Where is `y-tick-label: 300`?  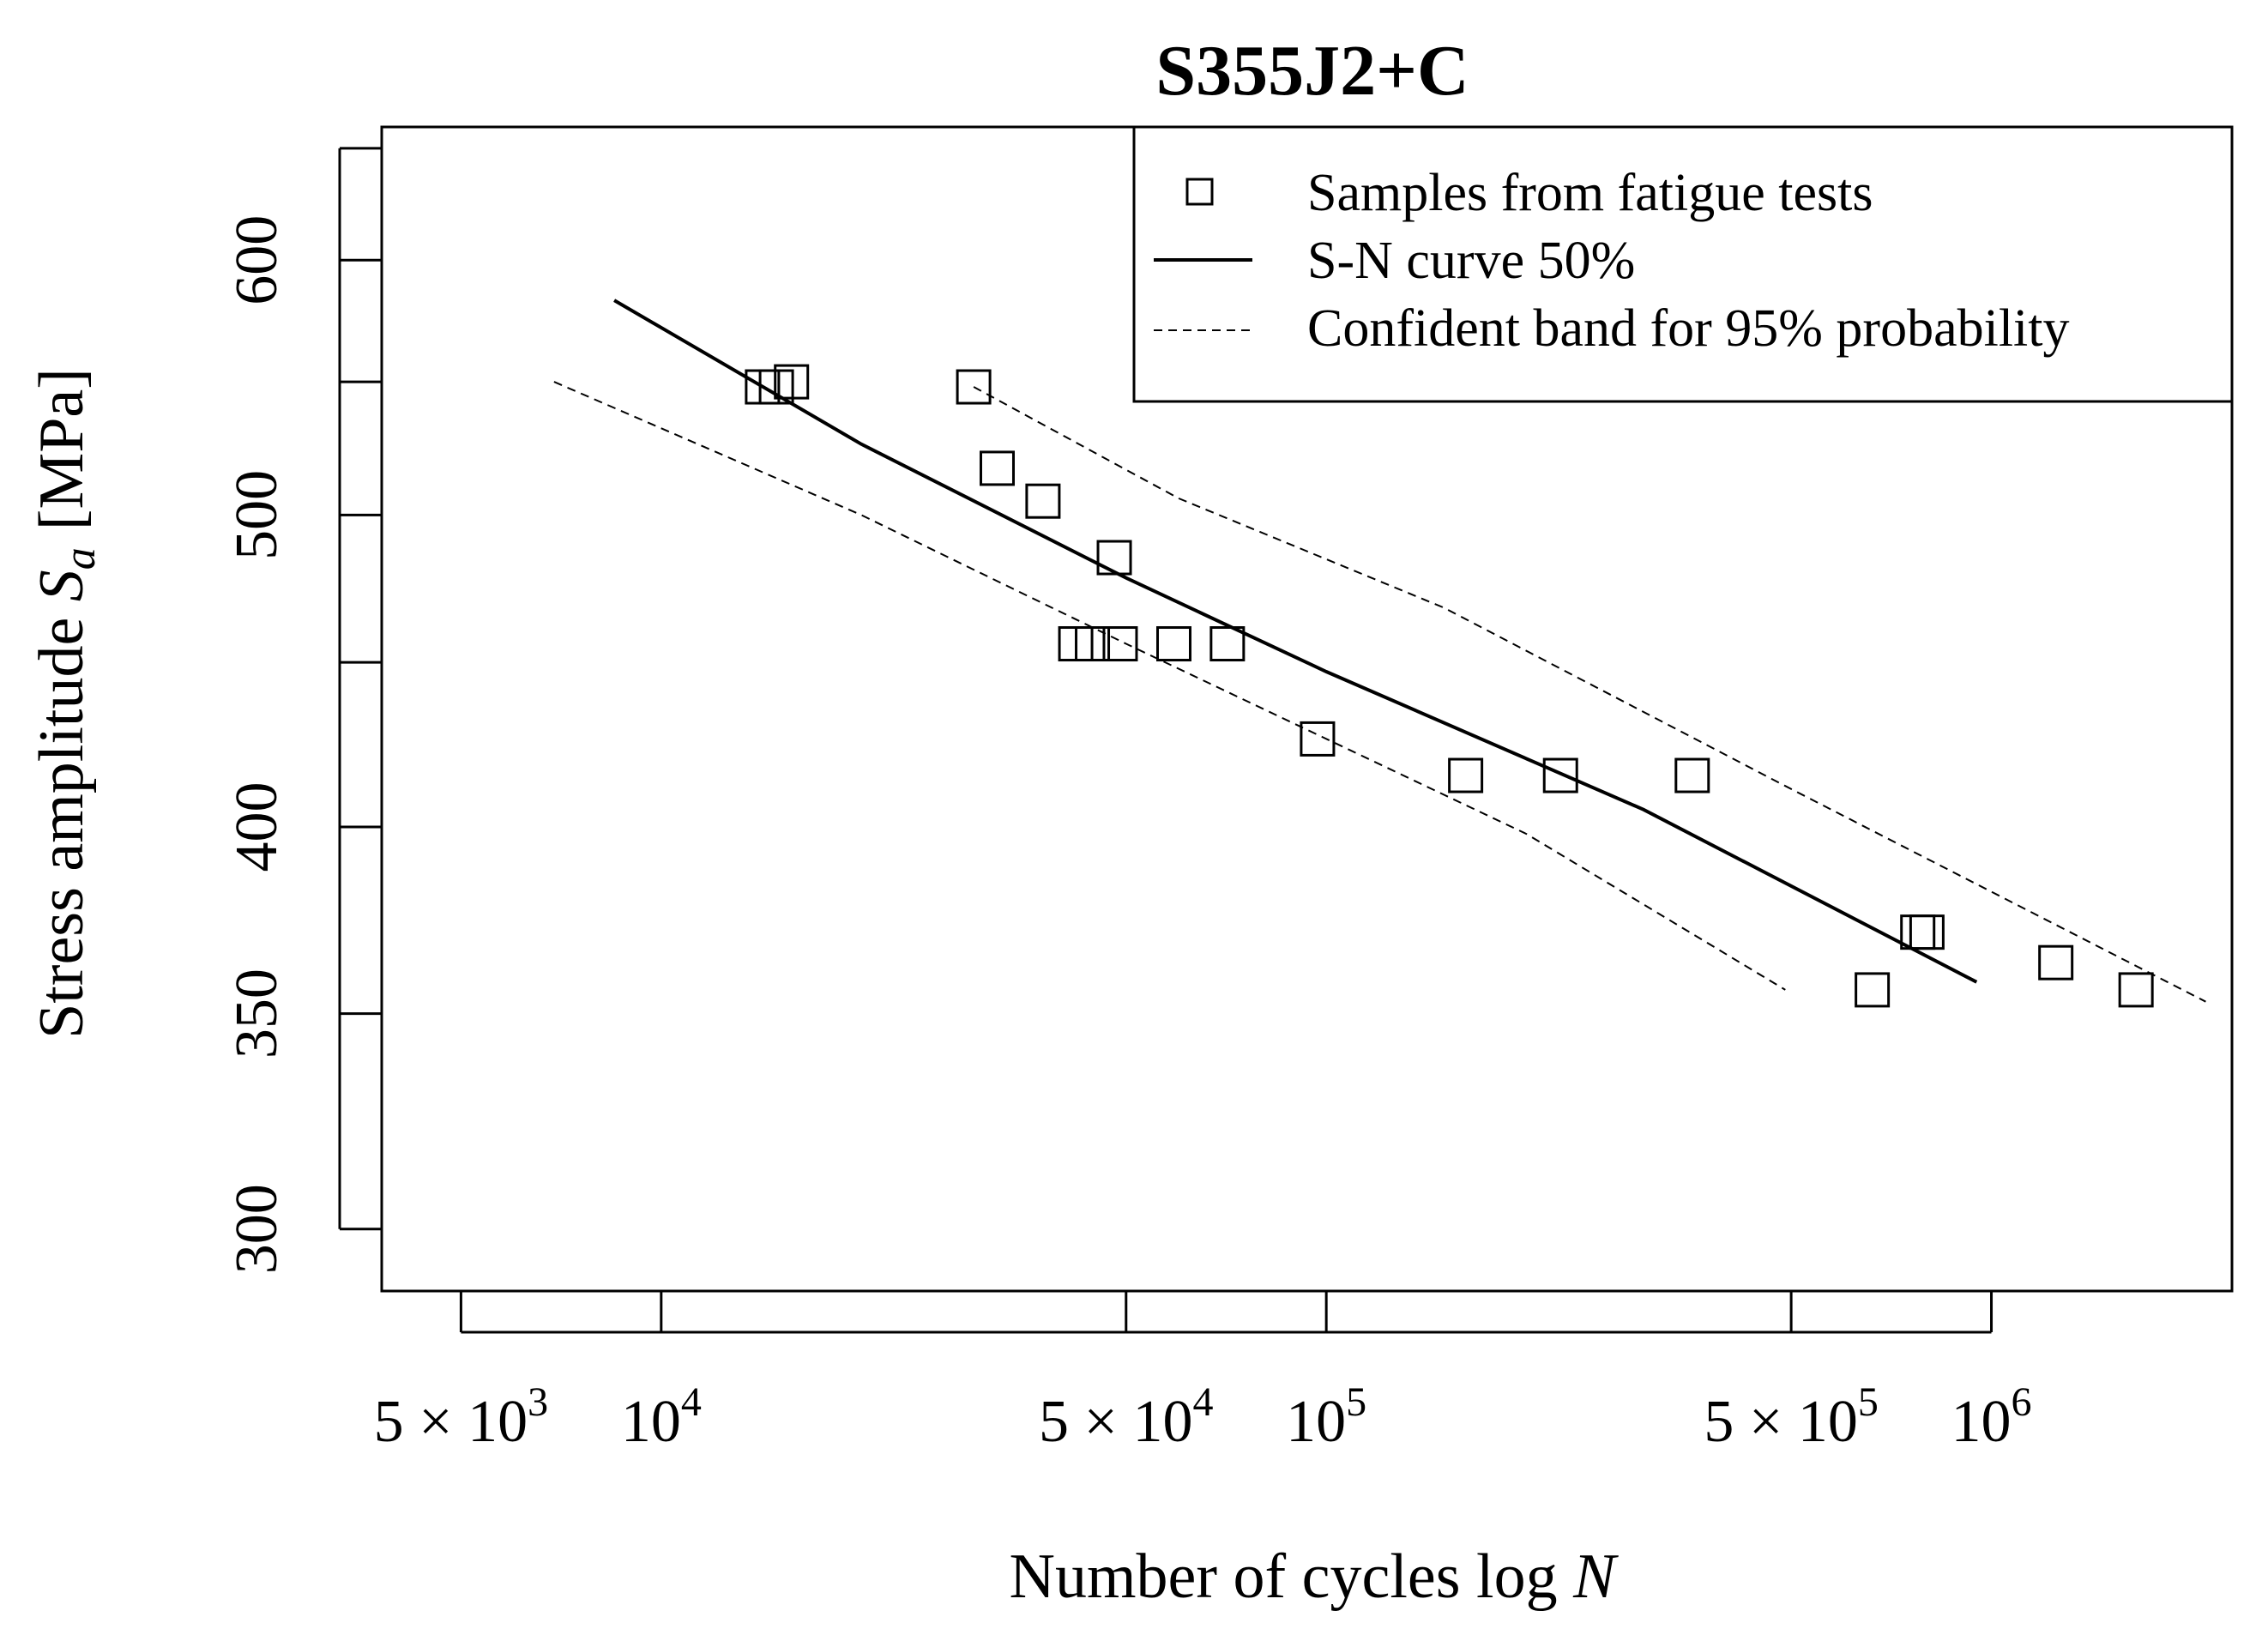
y-tick-label: 300 is located at coordinates (257, 1229).